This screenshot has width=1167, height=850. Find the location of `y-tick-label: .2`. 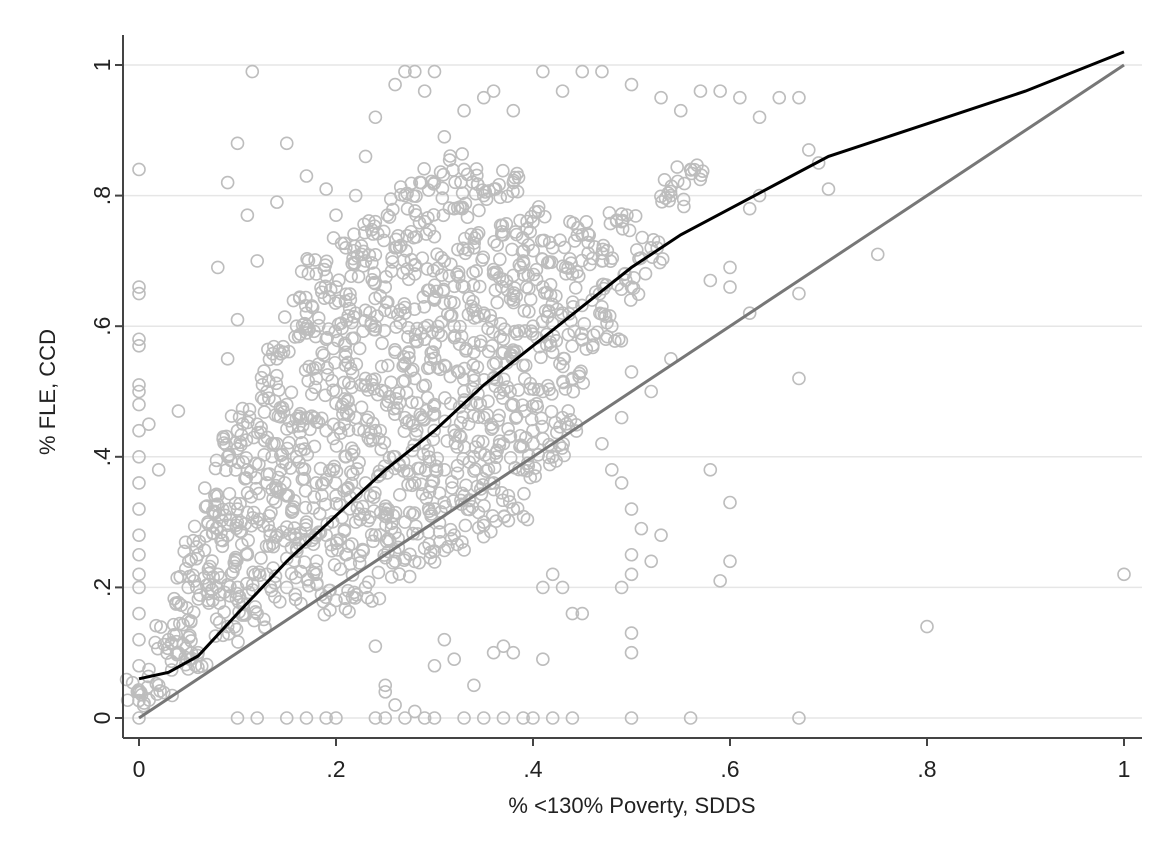

y-tick-label: .2 is located at coordinates (102, 587).